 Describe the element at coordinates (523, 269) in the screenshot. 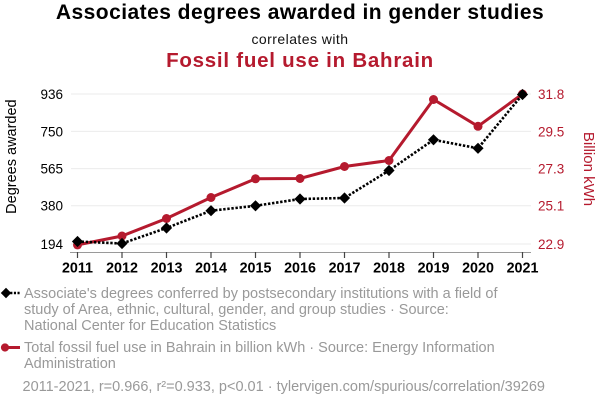

I see `svg-text: 2021` at that location.